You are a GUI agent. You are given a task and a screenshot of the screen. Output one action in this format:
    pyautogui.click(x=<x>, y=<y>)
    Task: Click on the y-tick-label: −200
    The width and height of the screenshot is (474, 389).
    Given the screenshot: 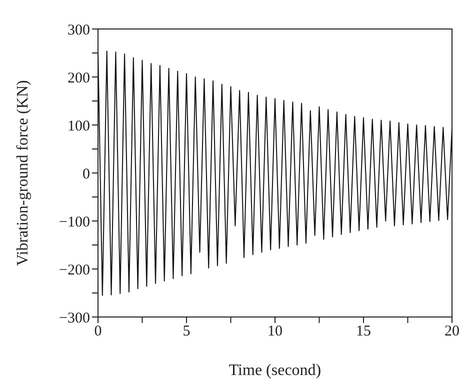 What is the action you would take?
    pyautogui.click(x=74, y=270)
    